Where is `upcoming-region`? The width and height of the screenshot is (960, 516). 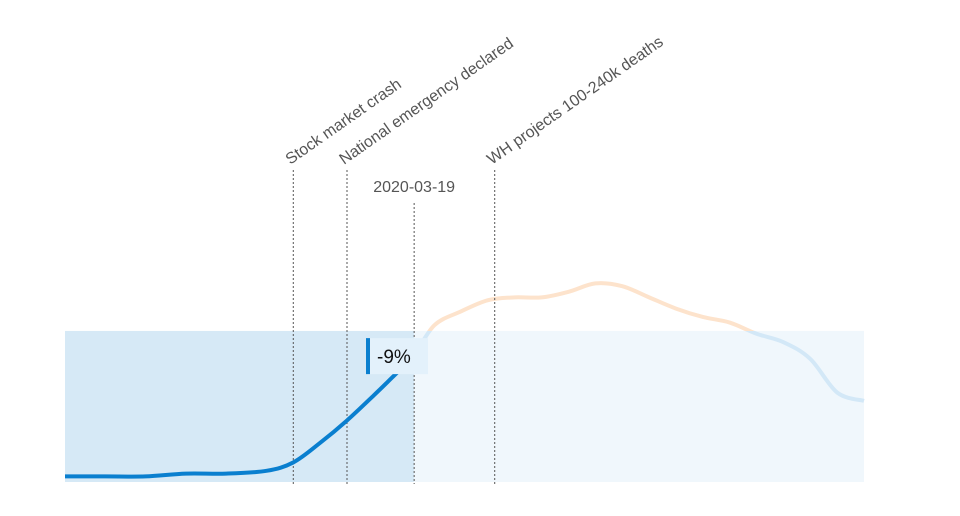 upcoming-region is located at coordinates (639, 406).